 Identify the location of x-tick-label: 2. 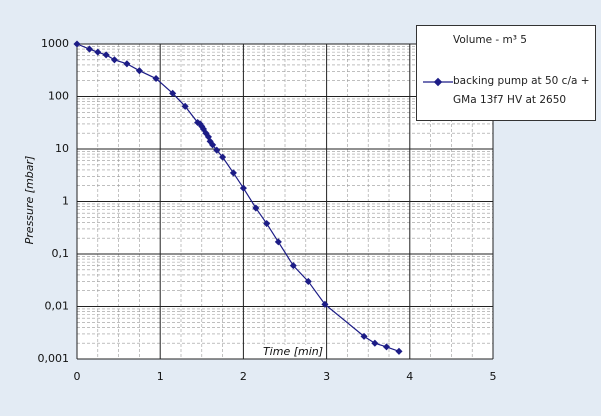
(243, 376).